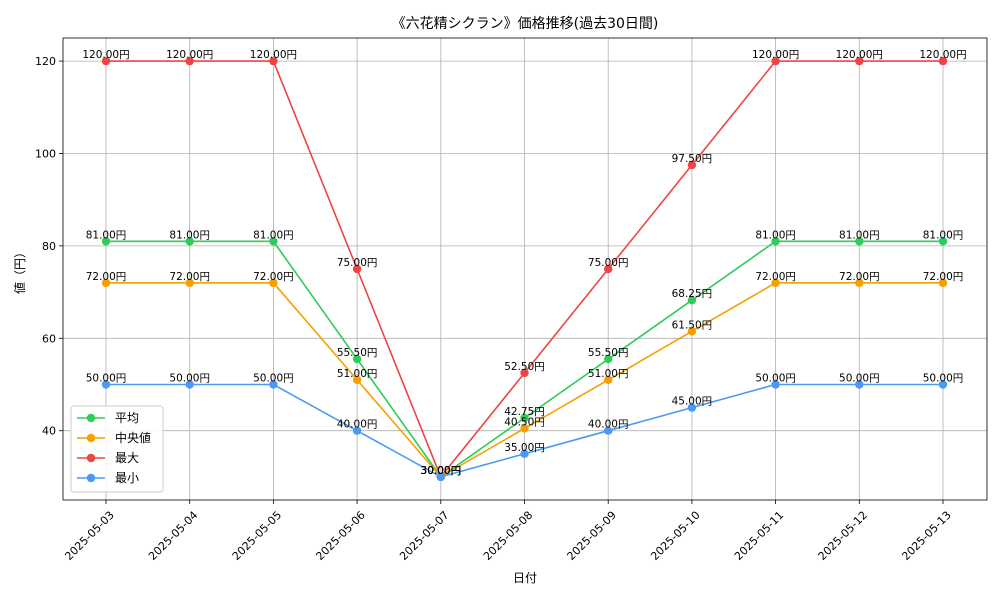 This screenshot has height=604, width=1000. I want to click on y-tick-label: 60, so click(49, 338).